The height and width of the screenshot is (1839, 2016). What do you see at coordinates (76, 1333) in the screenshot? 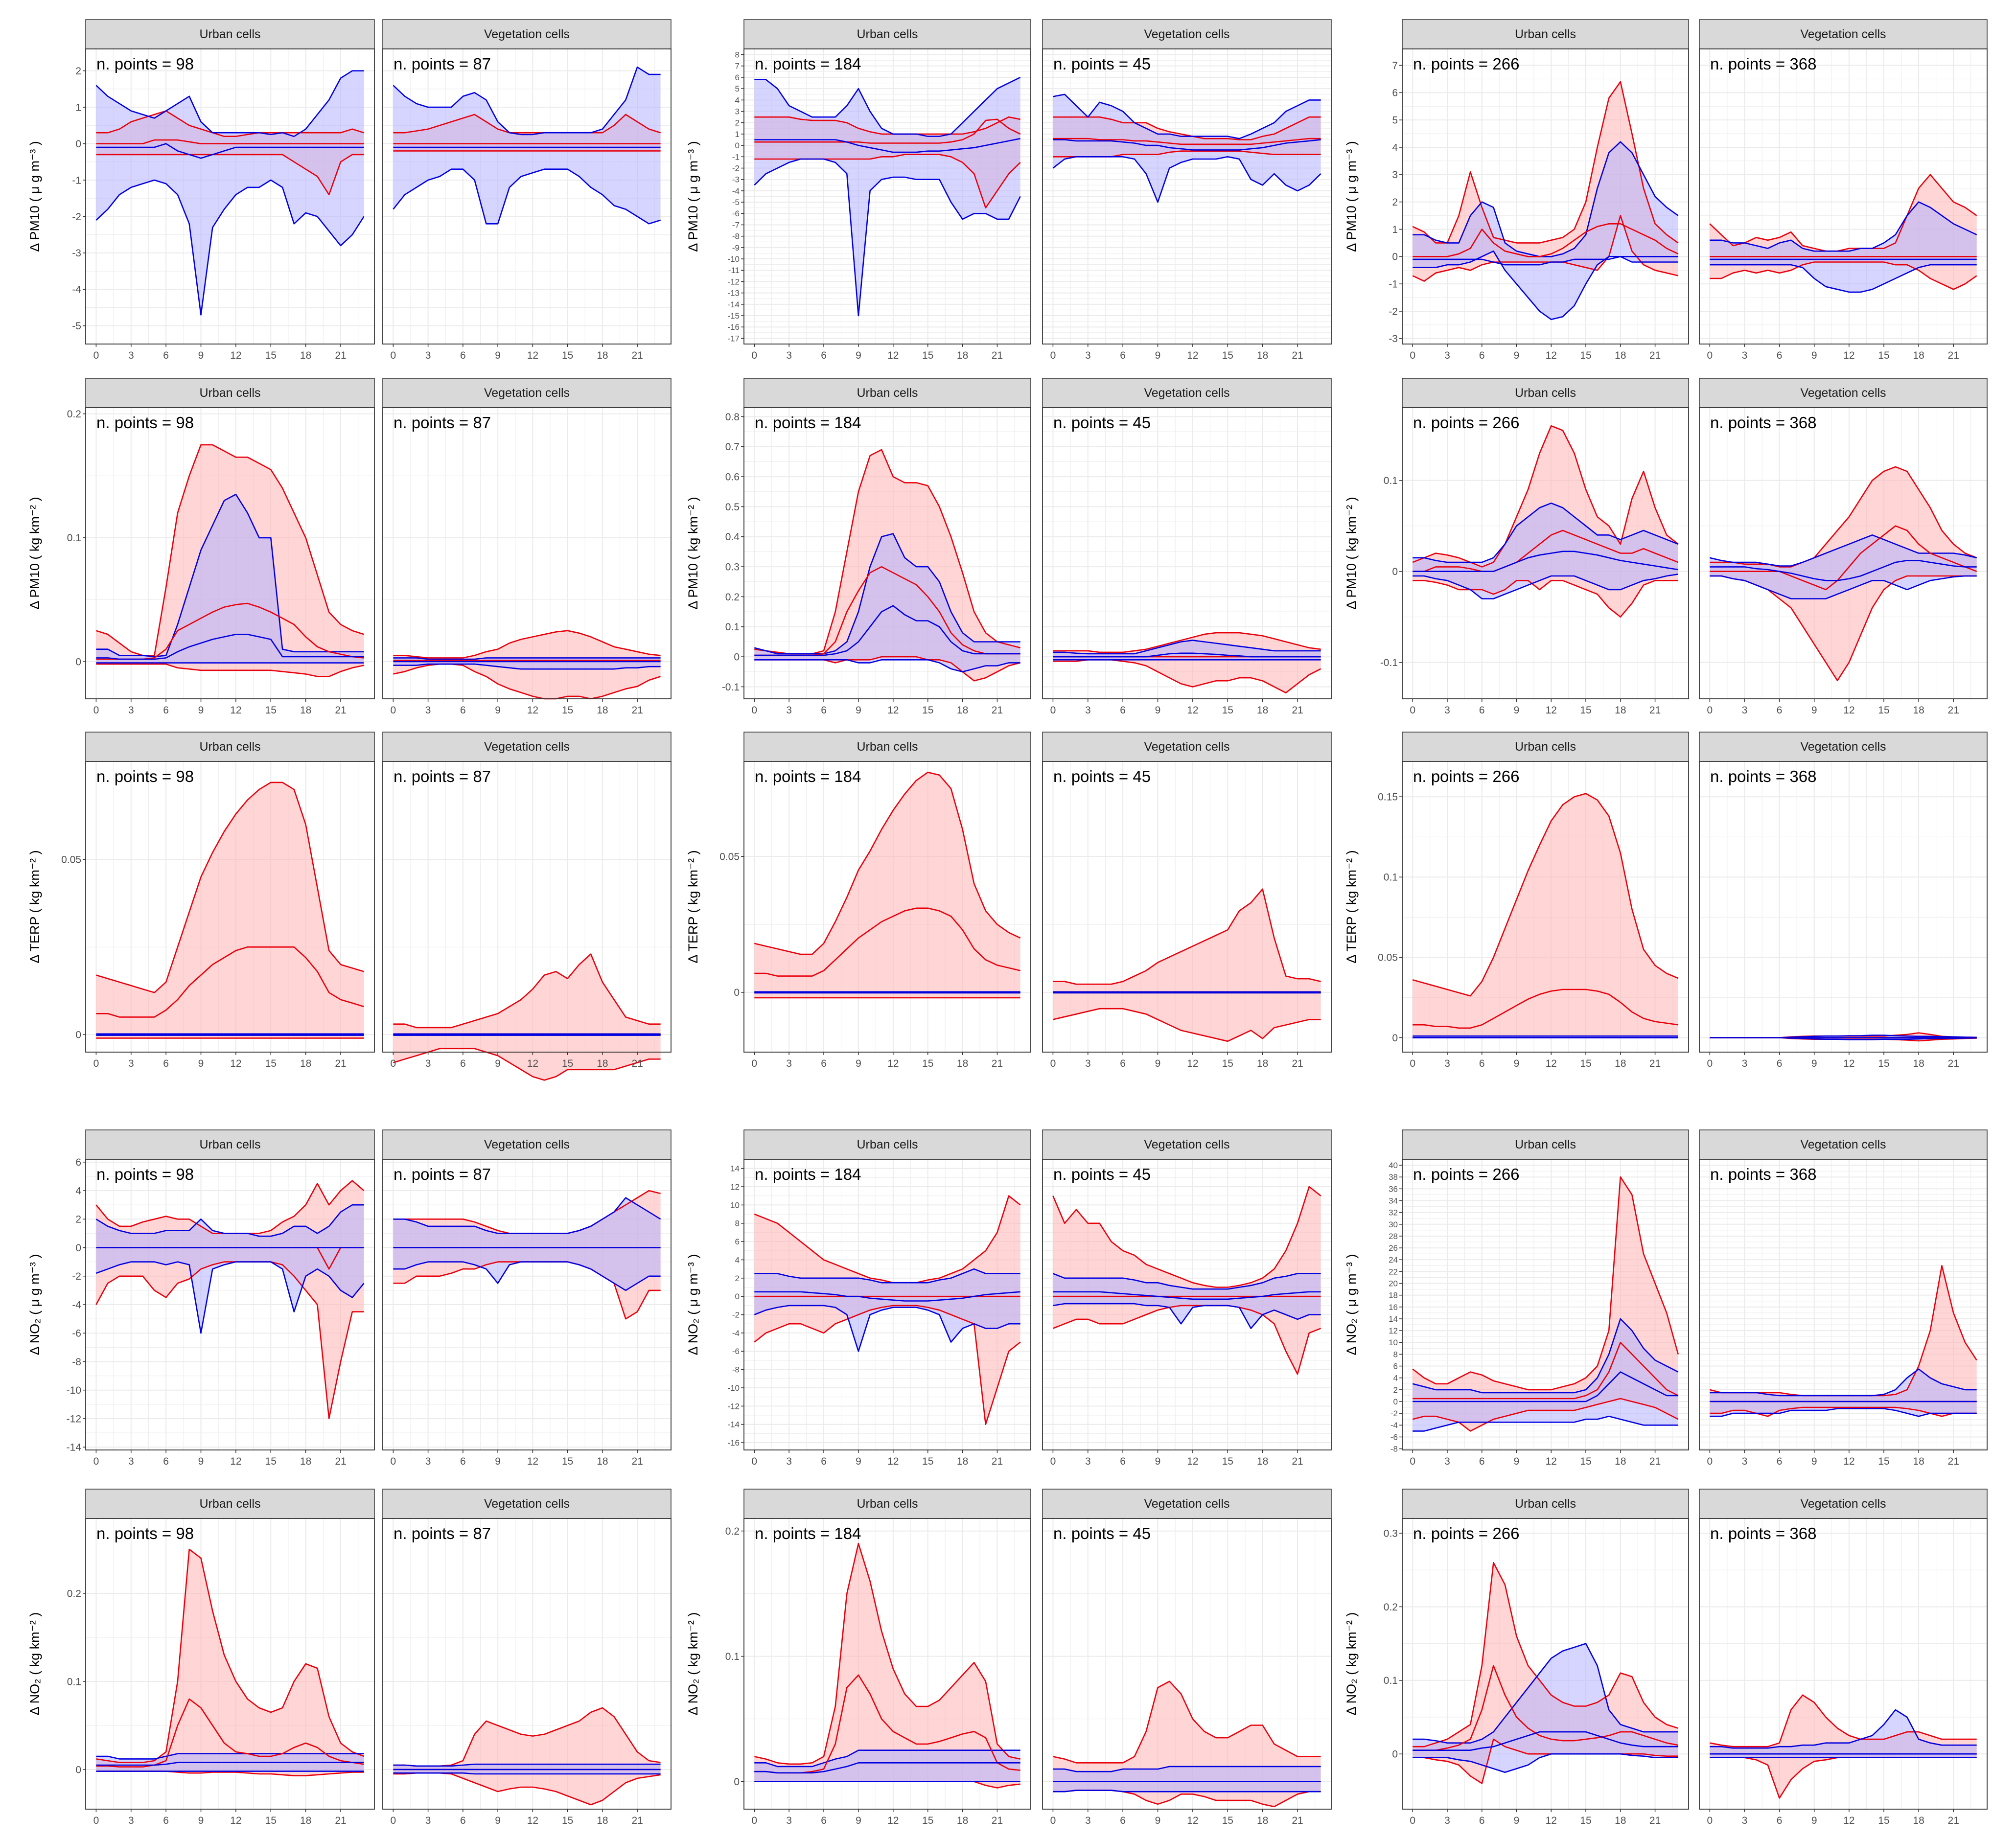
I see `y-tick-label: -6` at bounding box center [76, 1333].